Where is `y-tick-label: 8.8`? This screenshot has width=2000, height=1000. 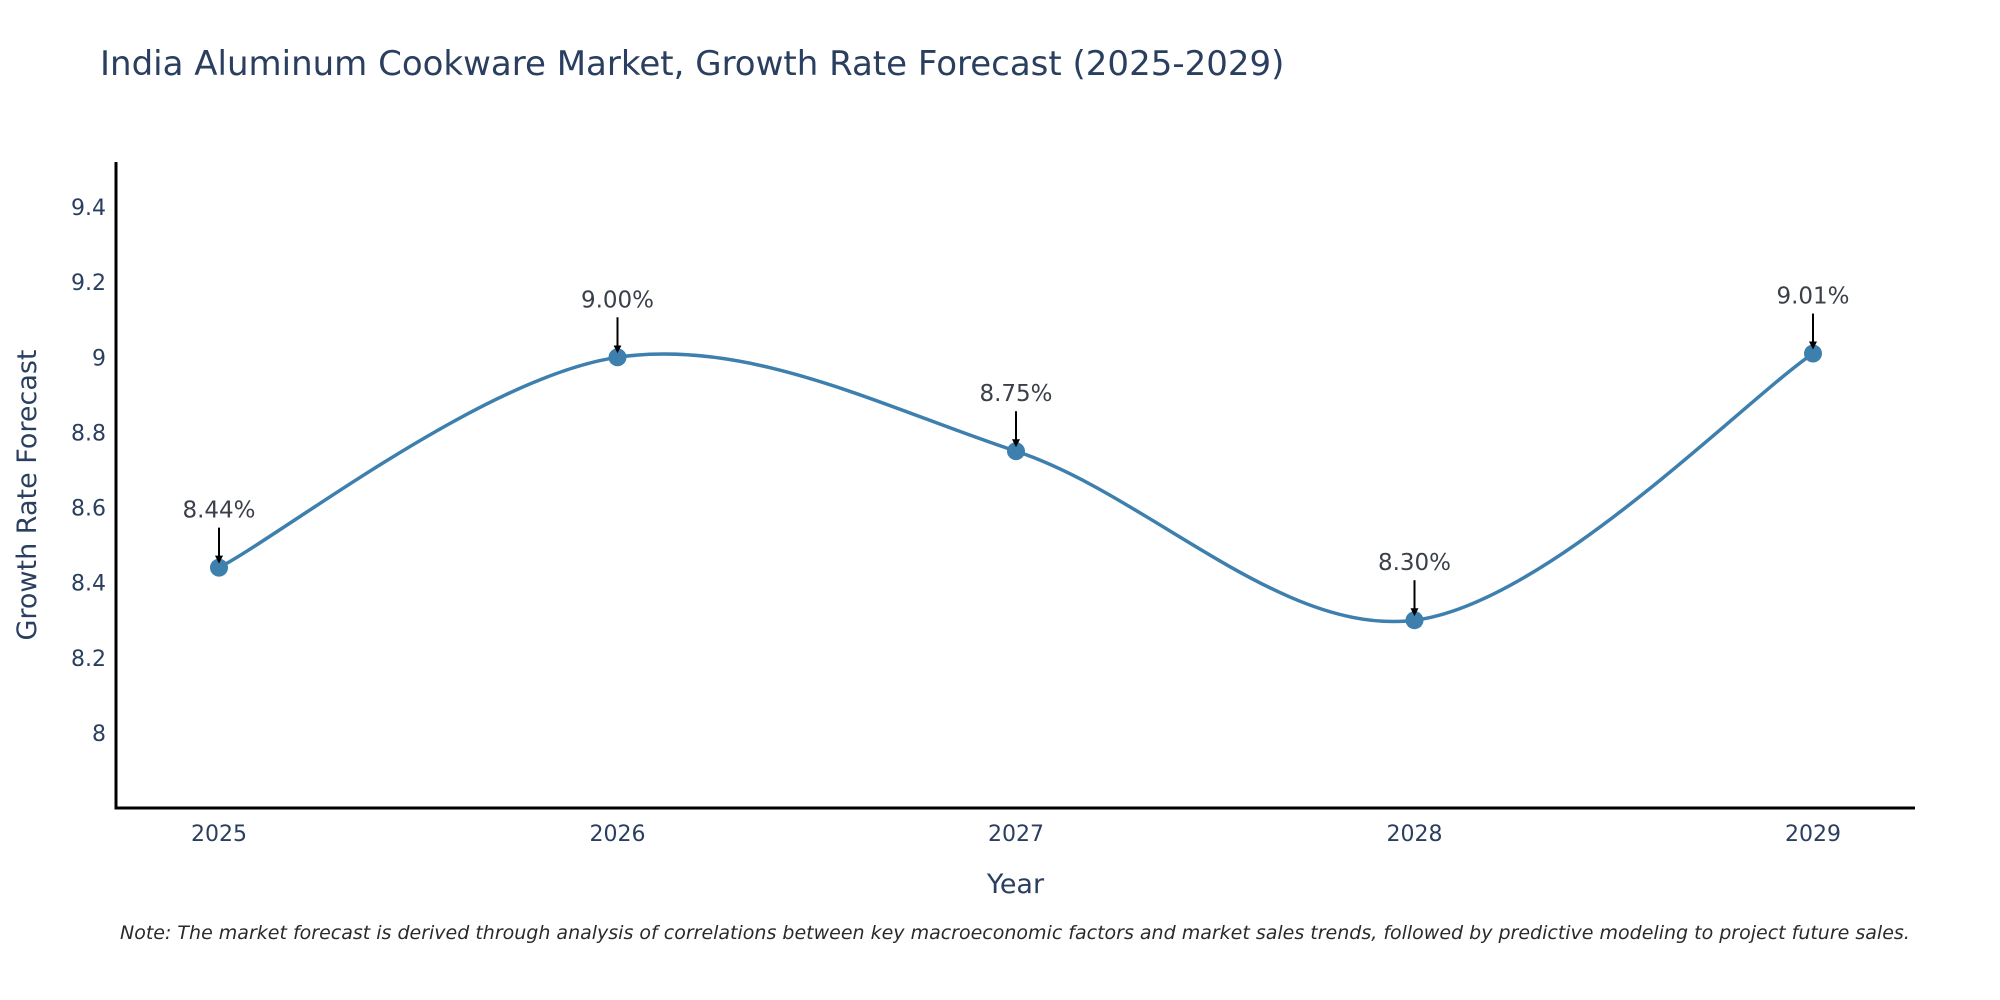
y-tick-label: 8.8 is located at coordinates (88, 433).